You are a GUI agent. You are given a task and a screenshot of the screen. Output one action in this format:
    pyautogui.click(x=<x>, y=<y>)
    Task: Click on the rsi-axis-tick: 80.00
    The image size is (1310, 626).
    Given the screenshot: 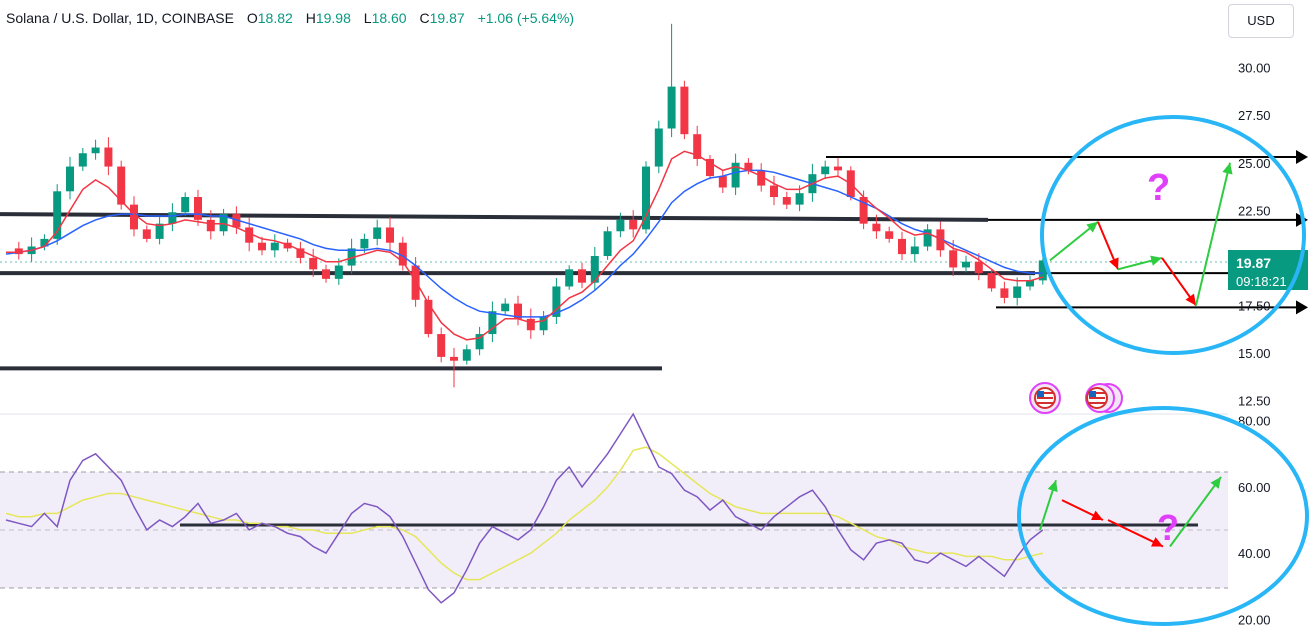 What is the action you would take?
    pyautogui.click(x=1254, y=421)
    